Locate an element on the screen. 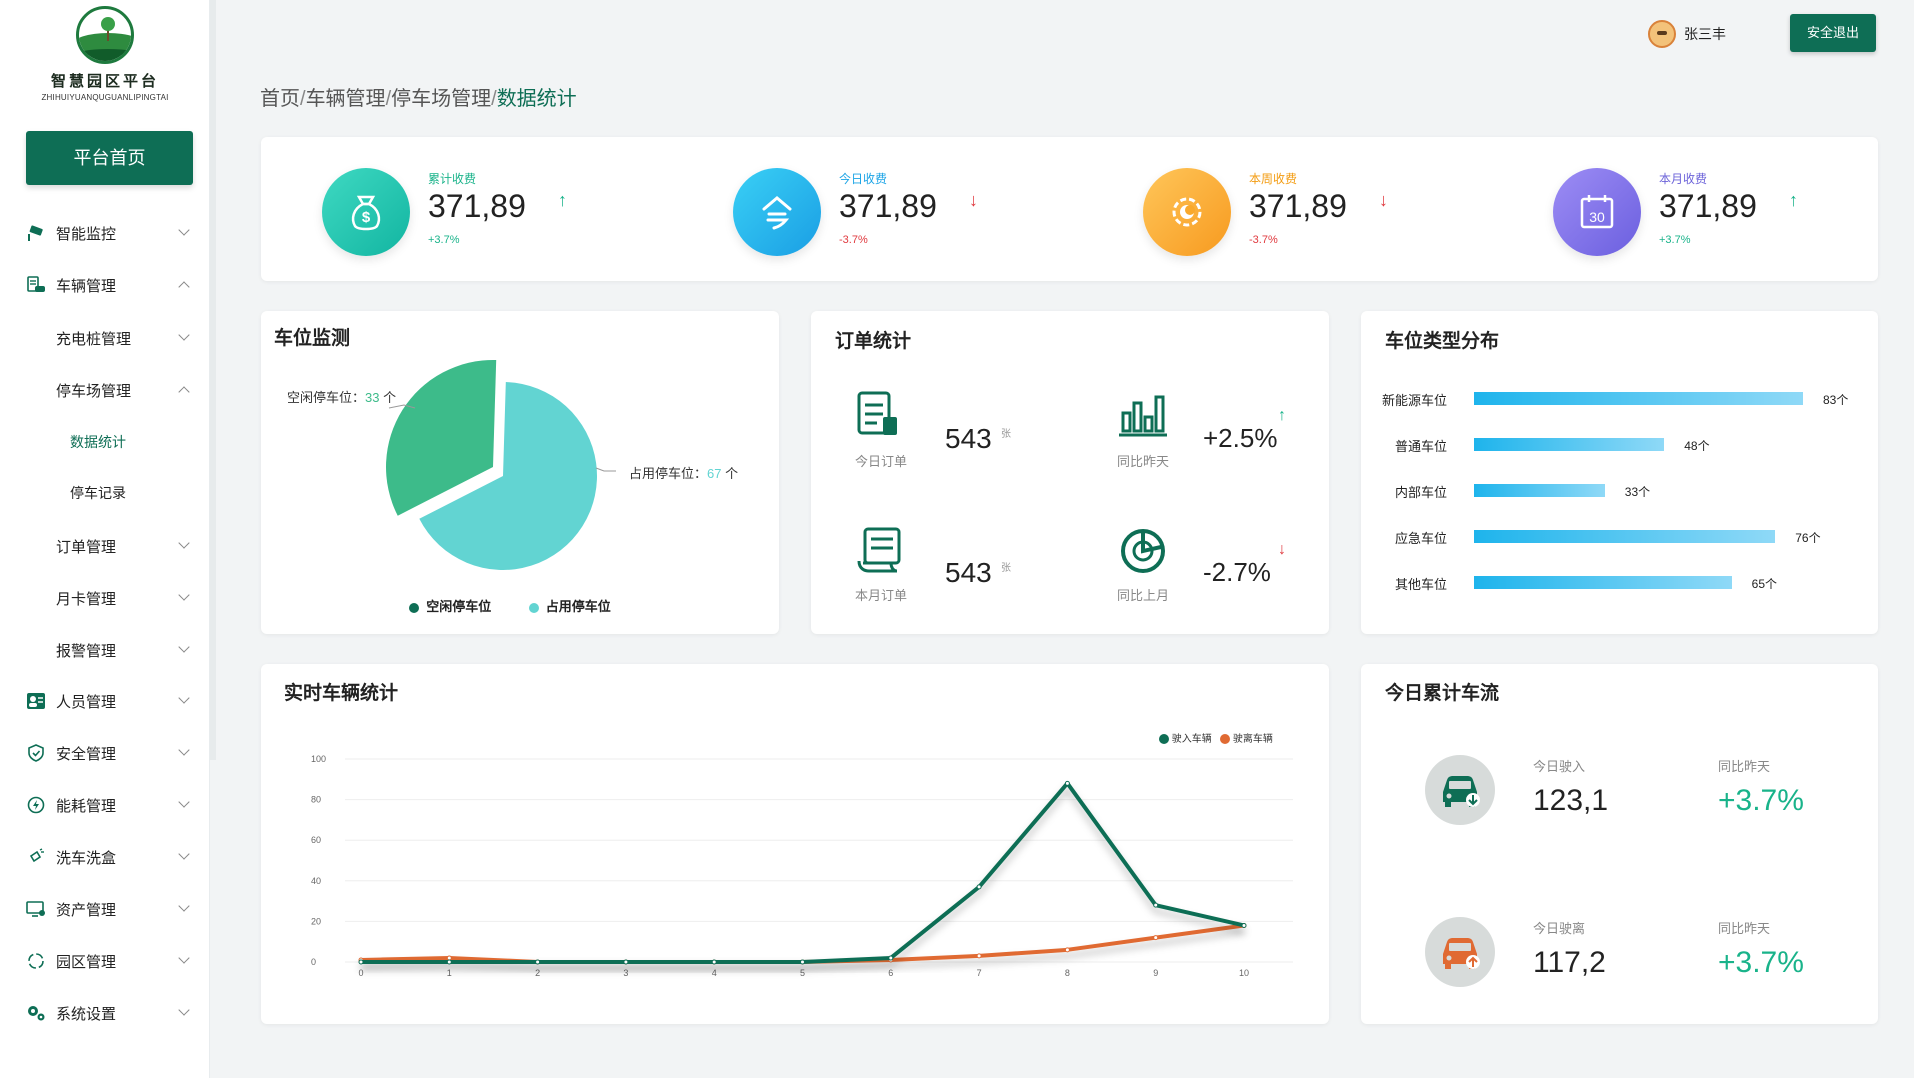 The image size is (1914, 1078). logo: 智慧园区平台 ZHIHUIYUANQUGUANLIPINGTAI is located at coordinates (105, 54).